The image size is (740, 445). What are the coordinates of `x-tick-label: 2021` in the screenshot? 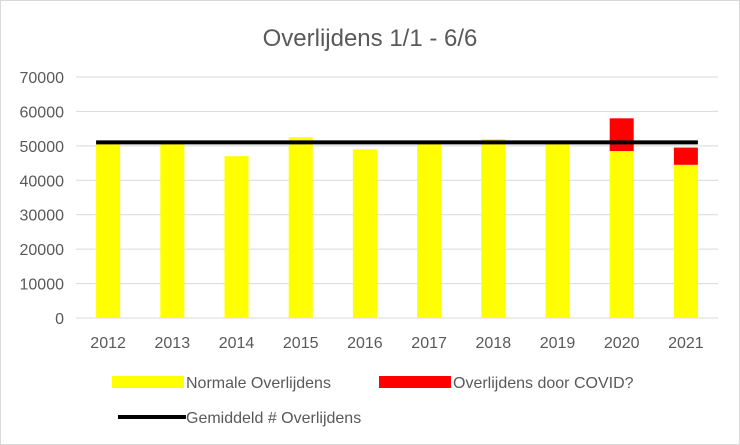 It's located at (686, 343).